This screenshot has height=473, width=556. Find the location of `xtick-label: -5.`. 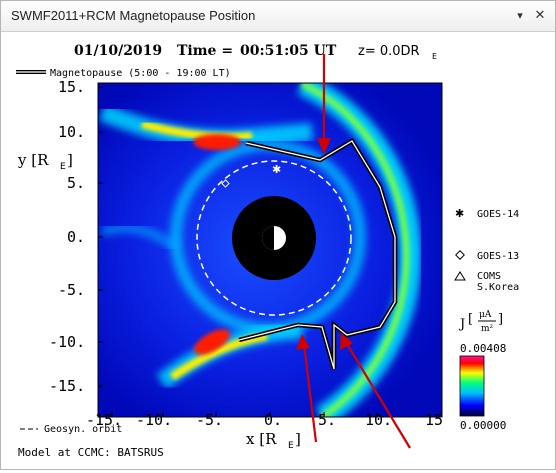

xtick-label: -5. is located at coordinates (209, 420).